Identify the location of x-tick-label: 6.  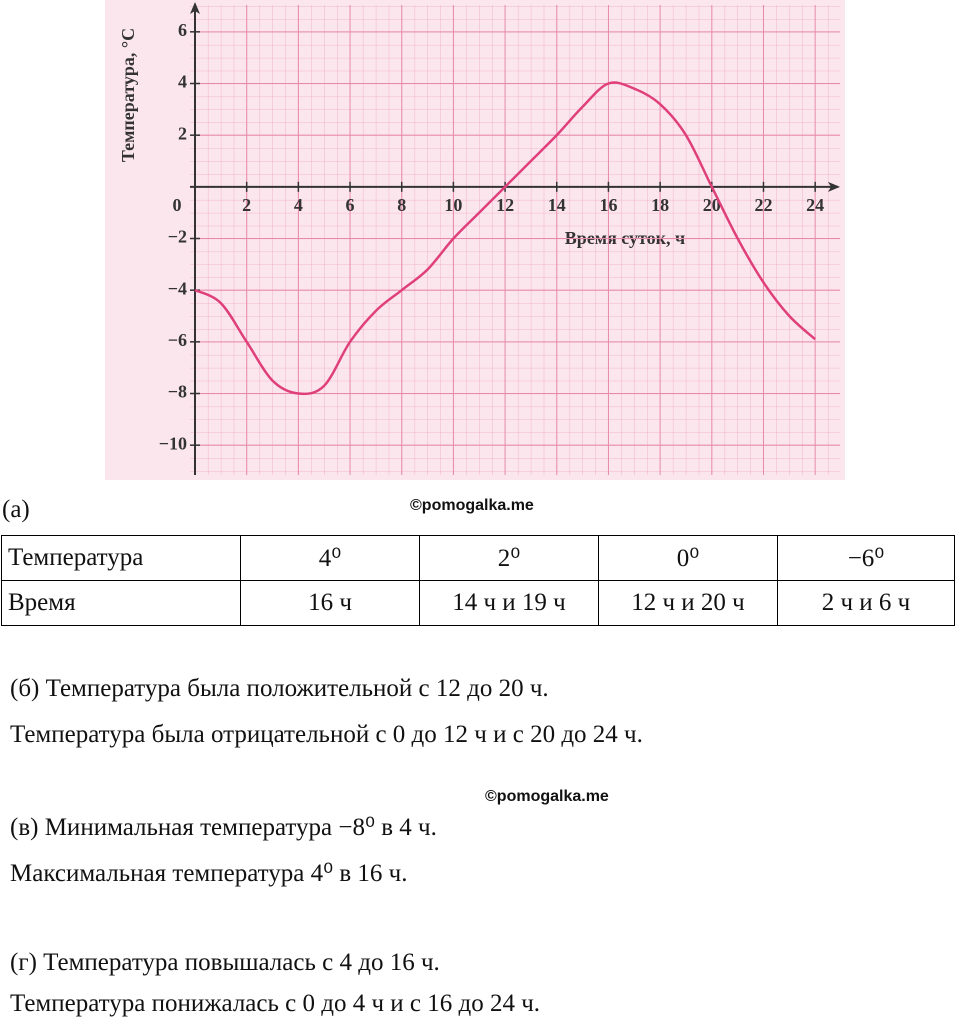
(350, 205).